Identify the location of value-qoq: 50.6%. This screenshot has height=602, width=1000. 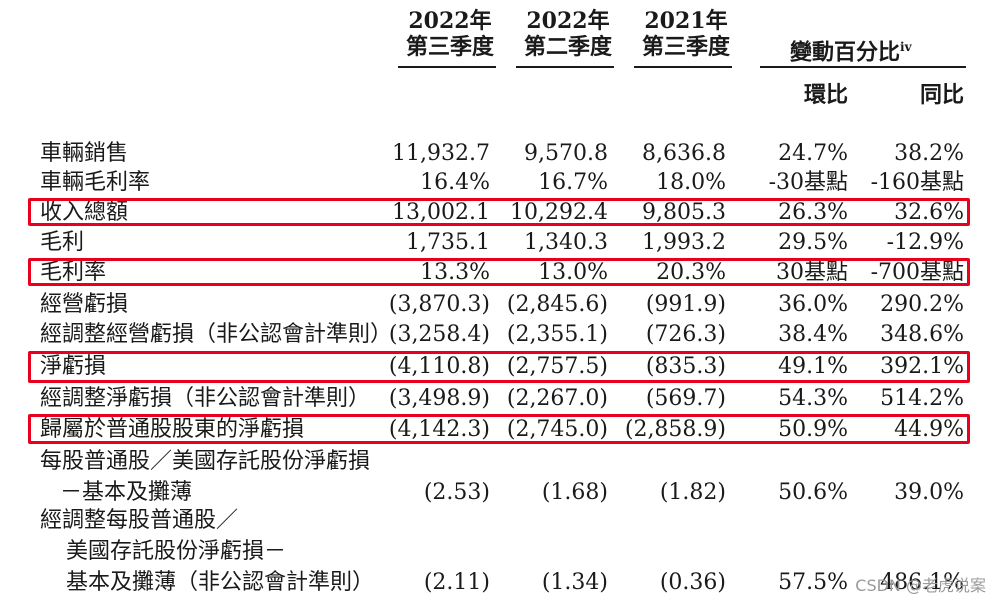
(813, 492).